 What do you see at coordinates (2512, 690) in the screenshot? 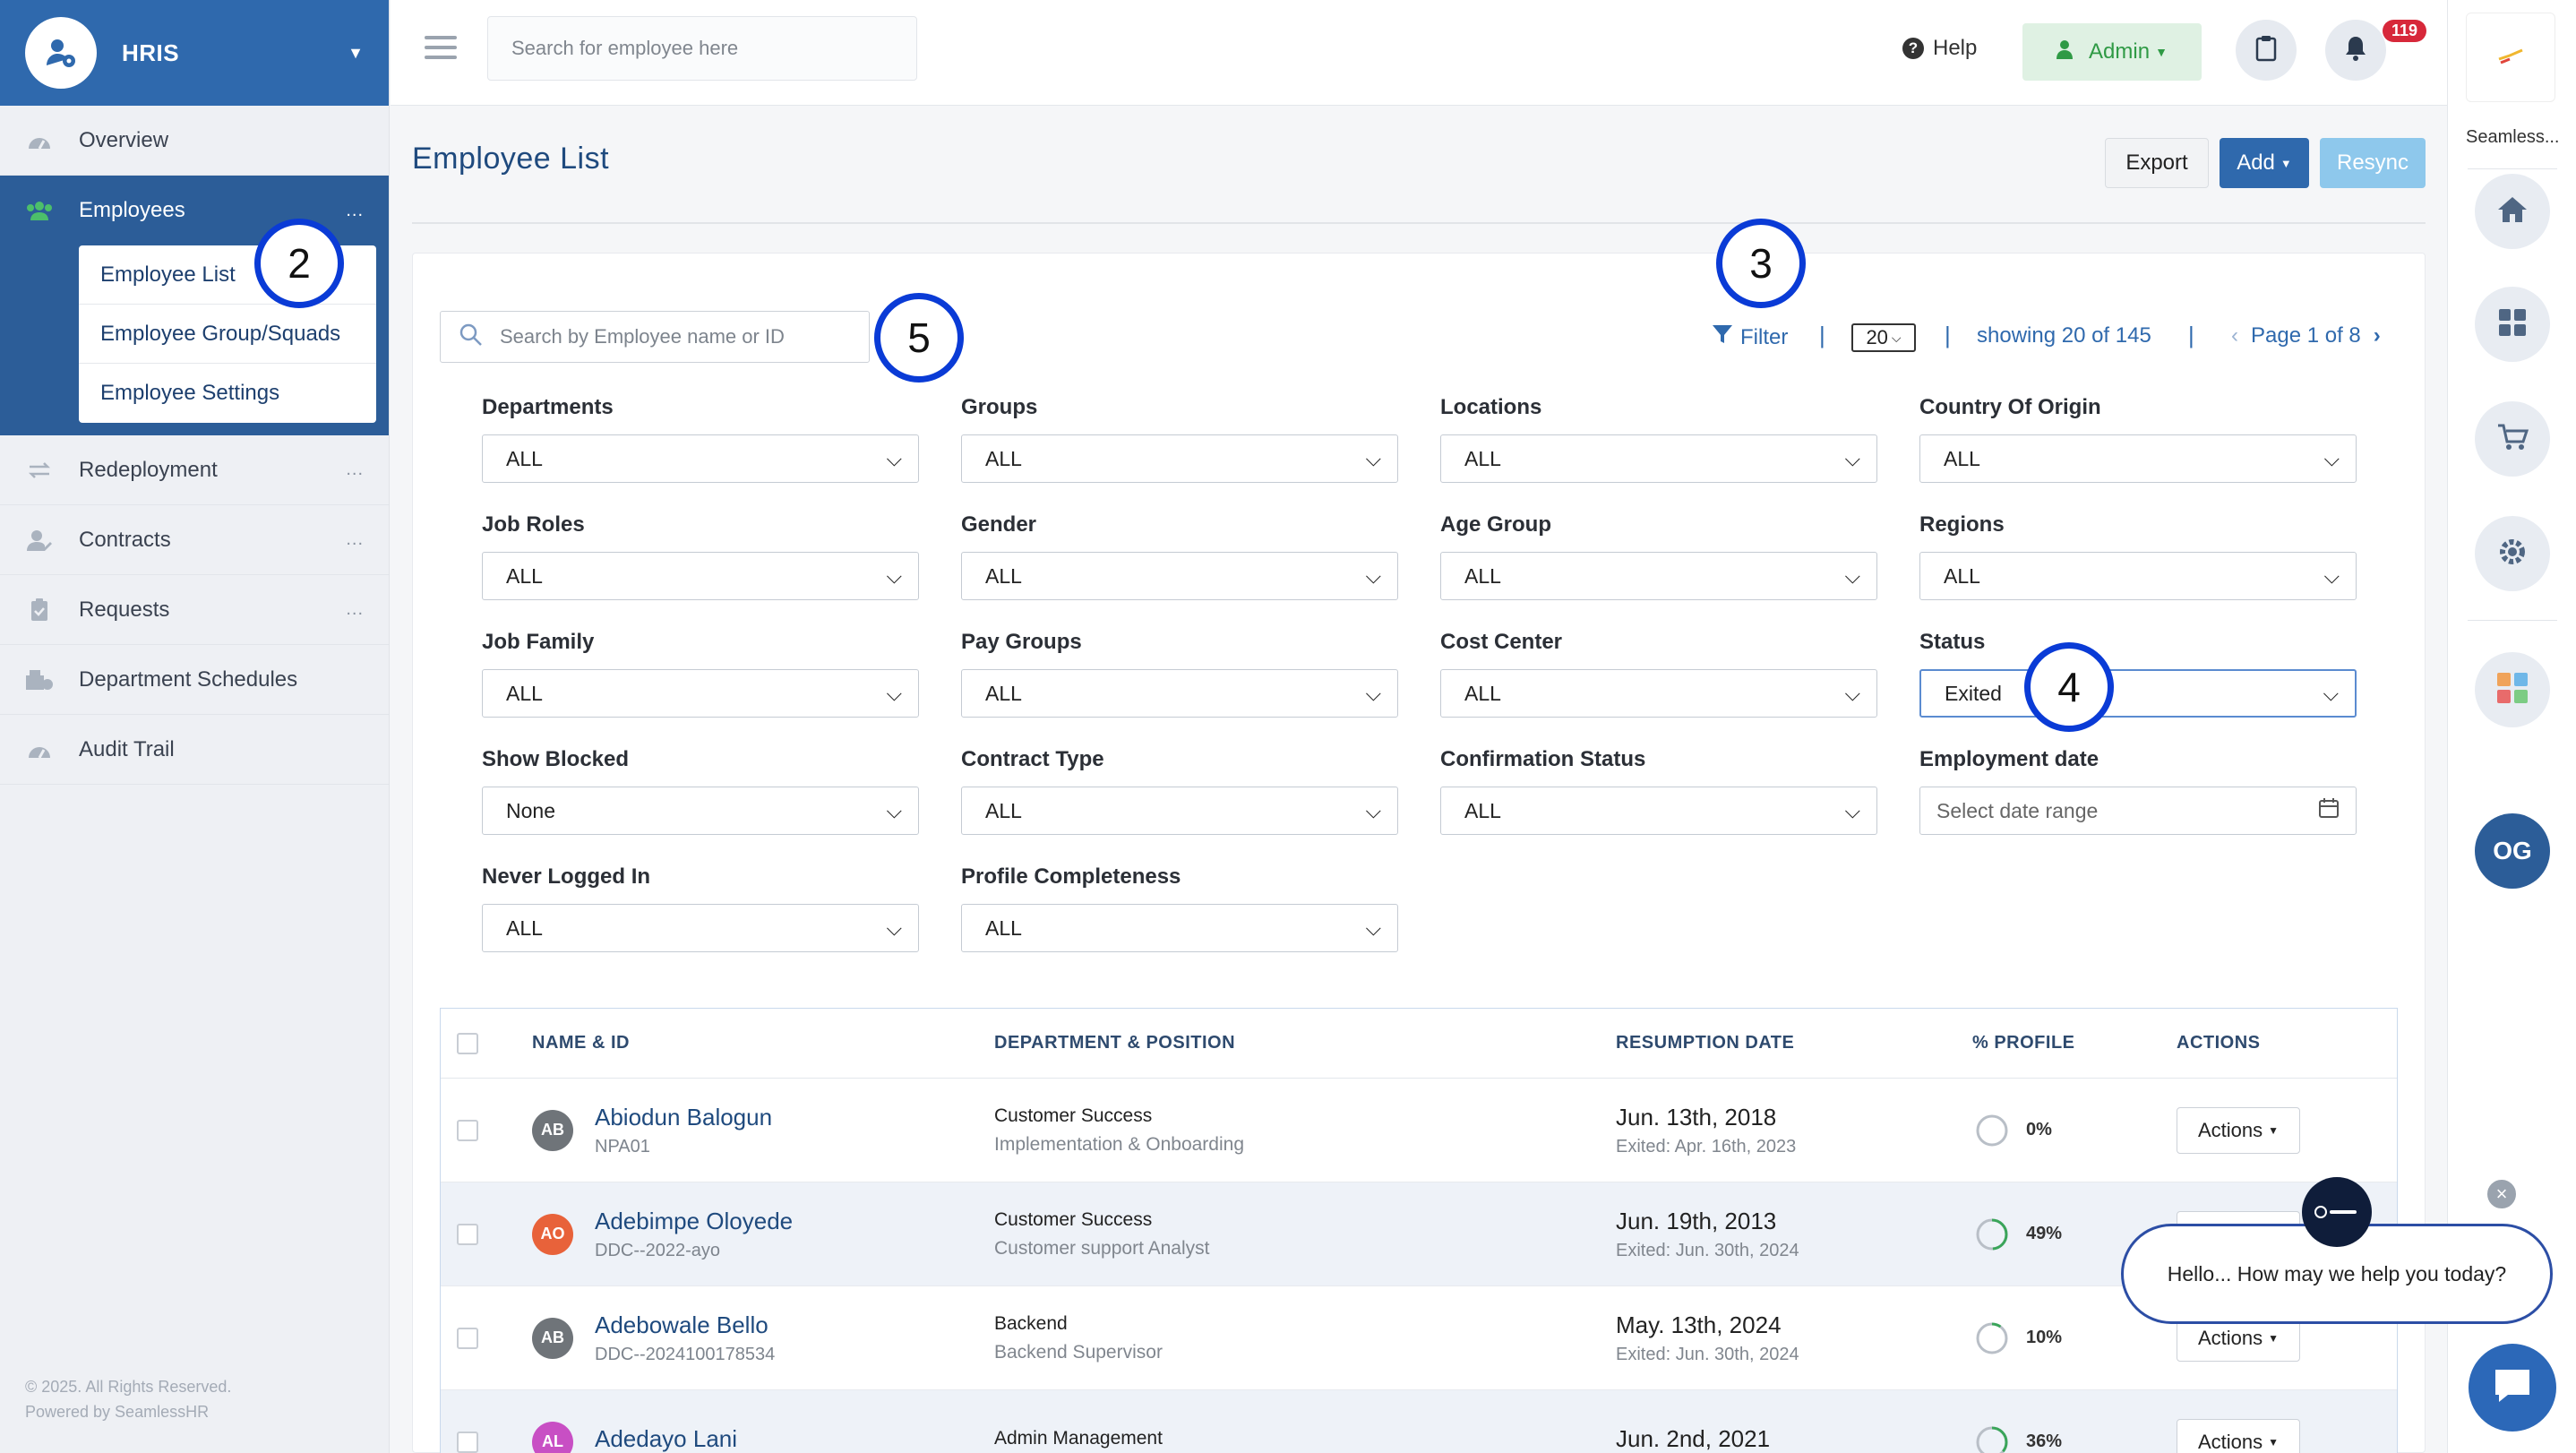
I see `widgets-button` at bounding box center [2512, 690].